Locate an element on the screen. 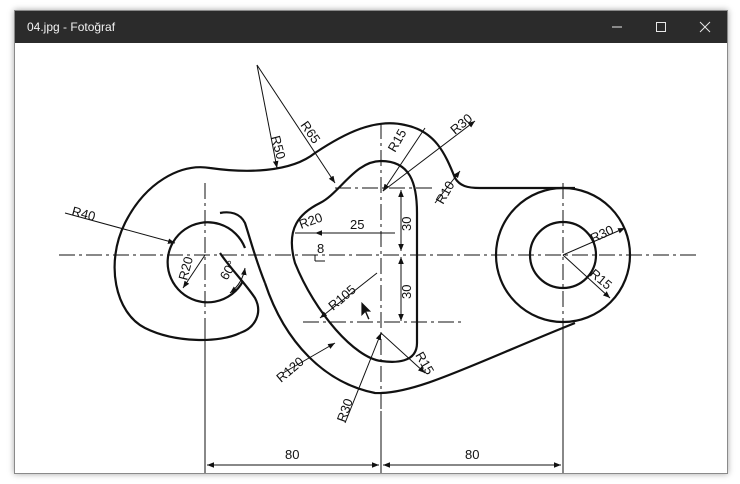 The image size is (740, 484). label-r120: R120 is located at coordinates (289, 369).